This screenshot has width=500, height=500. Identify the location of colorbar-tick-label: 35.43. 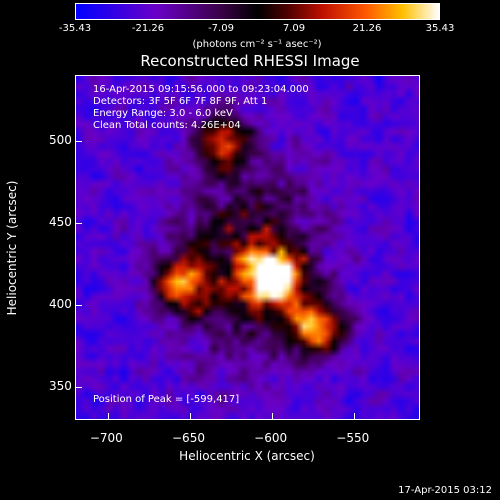
(440, 28).